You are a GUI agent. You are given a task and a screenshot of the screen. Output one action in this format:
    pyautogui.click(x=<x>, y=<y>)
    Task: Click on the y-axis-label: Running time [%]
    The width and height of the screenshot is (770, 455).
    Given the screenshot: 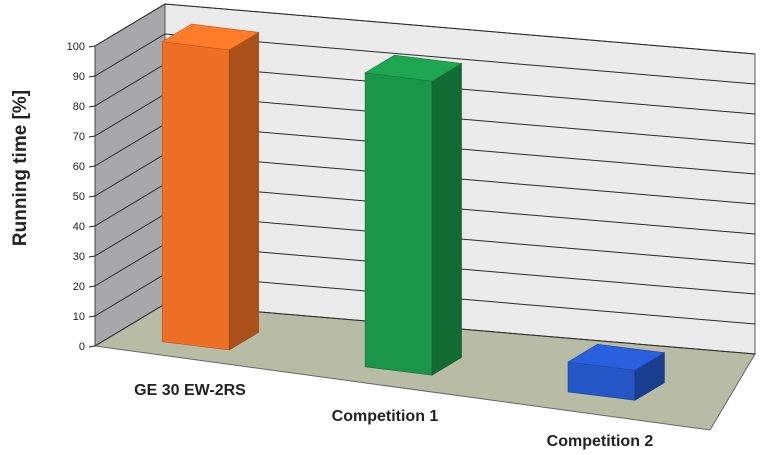 What is the action you would take?
    pyautogui.click(x=20, y=168)
    